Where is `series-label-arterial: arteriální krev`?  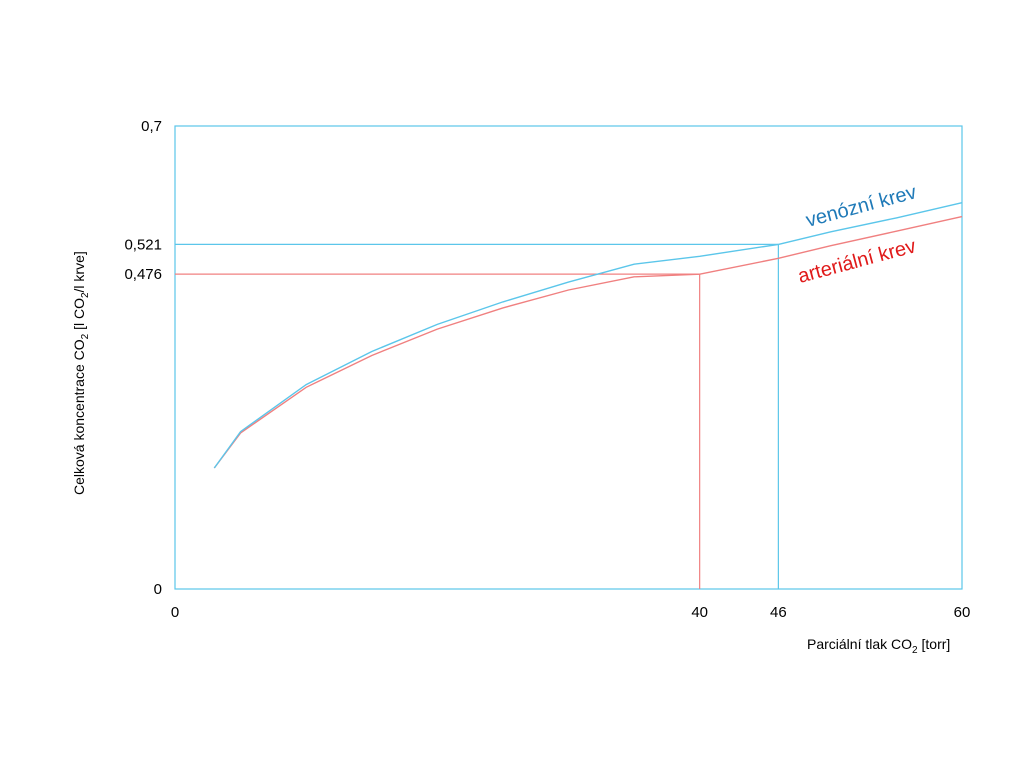 series-label-arterial: arteriální krev is located at coordinates (857, 261).